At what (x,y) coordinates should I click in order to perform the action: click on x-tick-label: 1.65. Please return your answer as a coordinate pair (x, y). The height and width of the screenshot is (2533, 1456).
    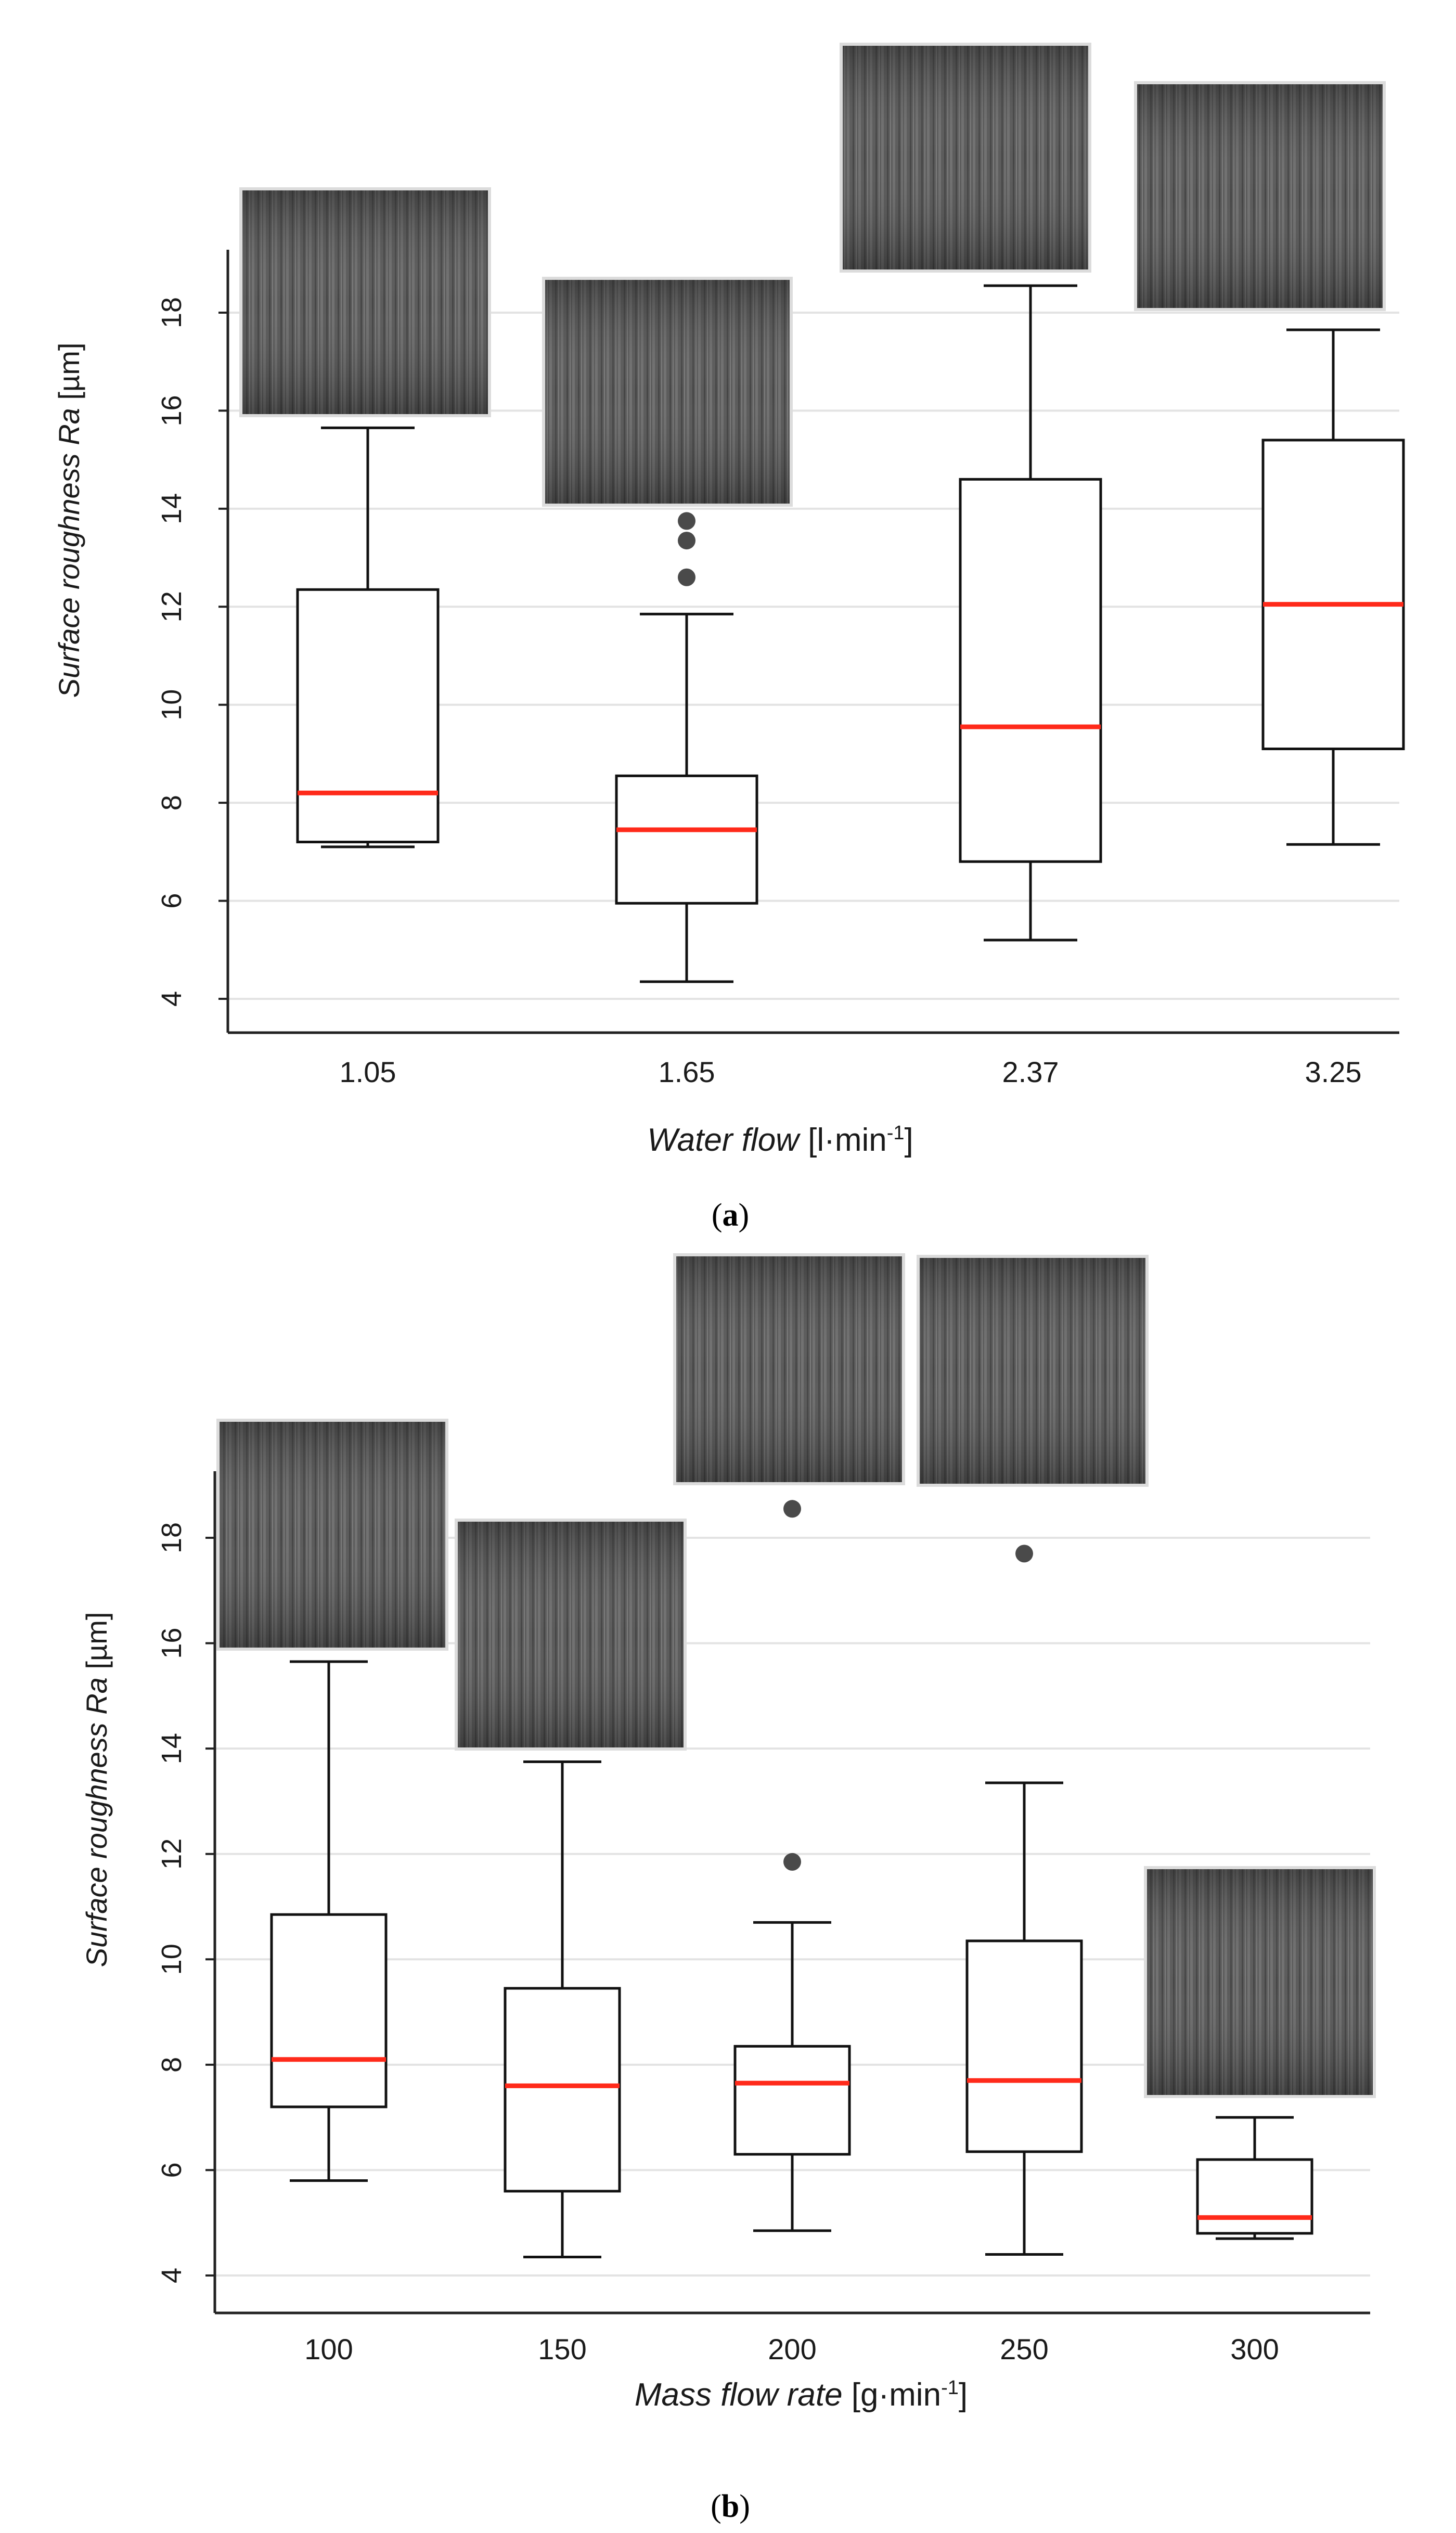
    Looking at the image, I should click on (687, 1072).